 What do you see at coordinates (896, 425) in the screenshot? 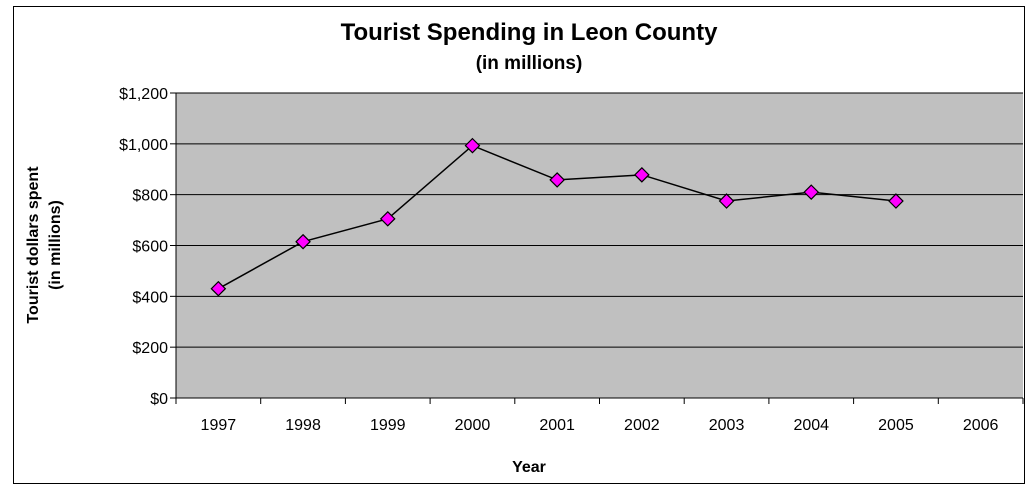
I see `x-tick-label: 2005` at bounding box center [896, 425].